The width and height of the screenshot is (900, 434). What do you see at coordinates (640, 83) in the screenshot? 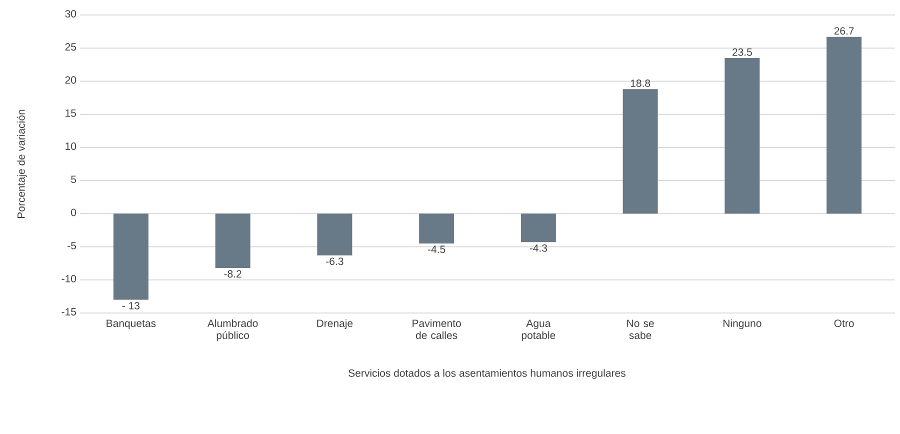
I see `data-label: 18.8` at bounding box center [640, 83].